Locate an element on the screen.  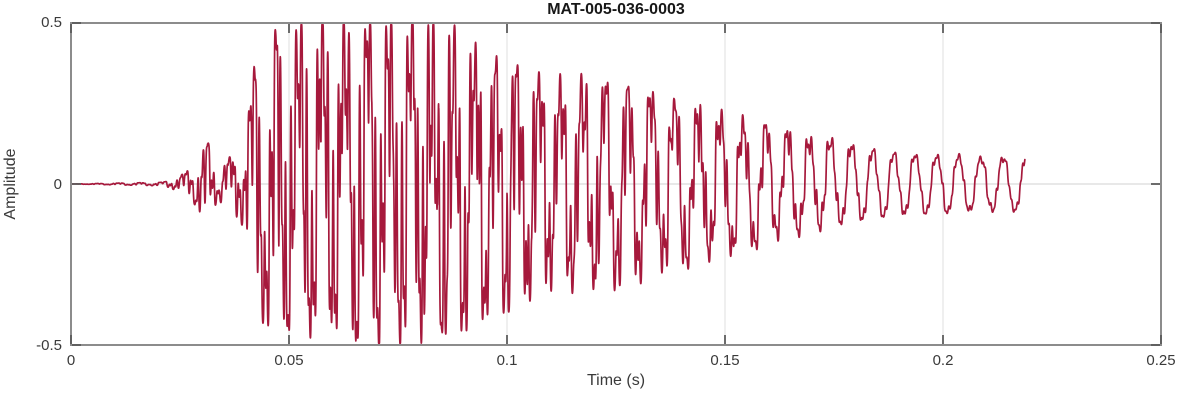
x-tick-label-005: 0.05 is located at coordinates (289, 360).